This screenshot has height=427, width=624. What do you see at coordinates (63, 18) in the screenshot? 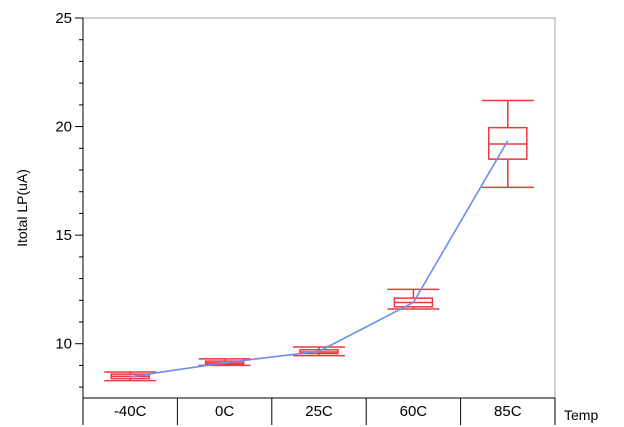
I see `y-tick-label: 25` at bounding box center [63, 18].